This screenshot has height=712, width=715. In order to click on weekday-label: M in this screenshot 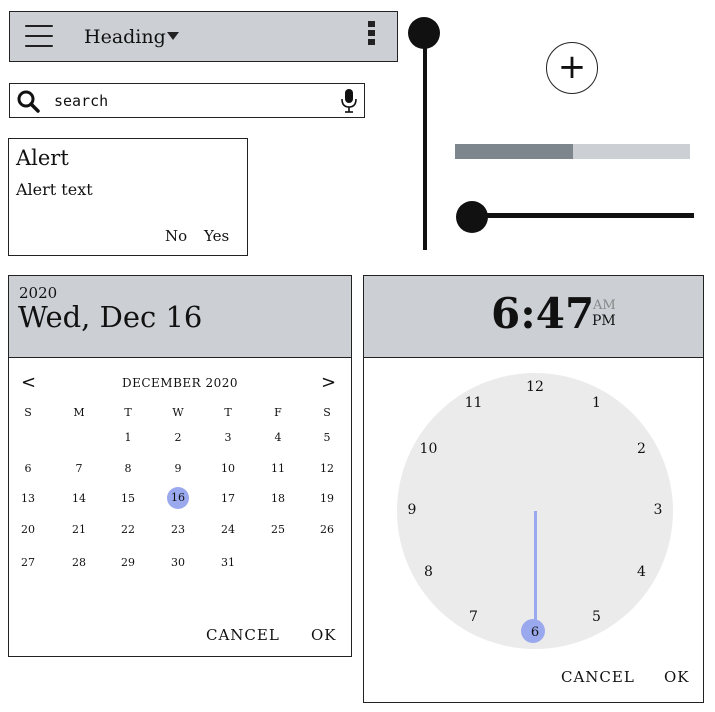, I will do `click(79, 412)`.